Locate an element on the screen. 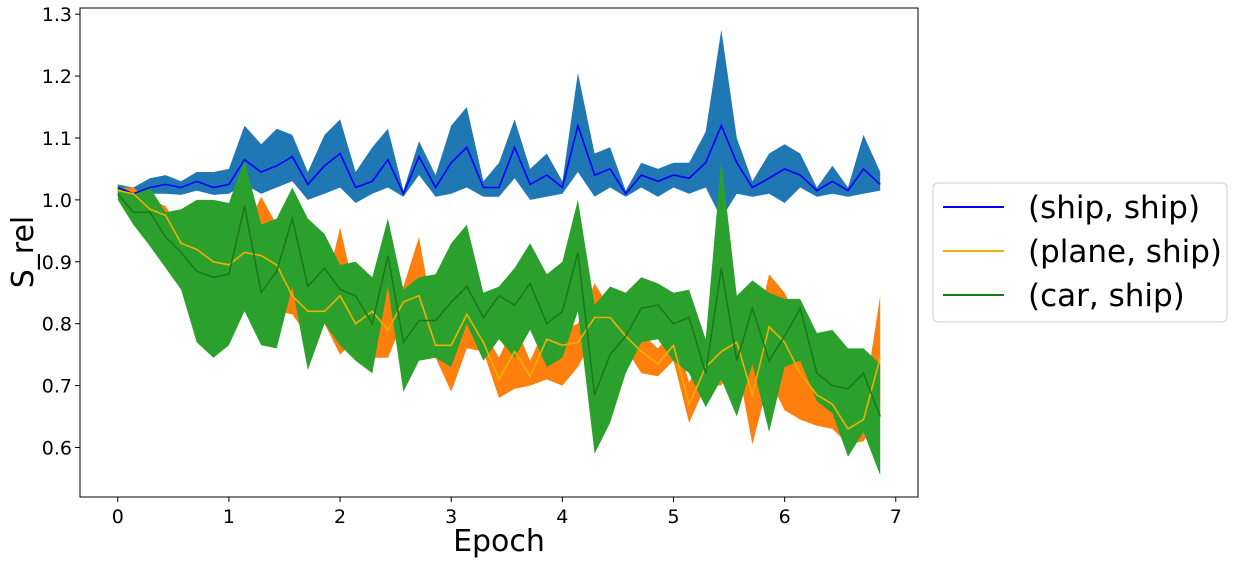 The height and width of the screenshot is (563, 1235). legend-label: (plane, ship) is located at coordinates (1125, 252).